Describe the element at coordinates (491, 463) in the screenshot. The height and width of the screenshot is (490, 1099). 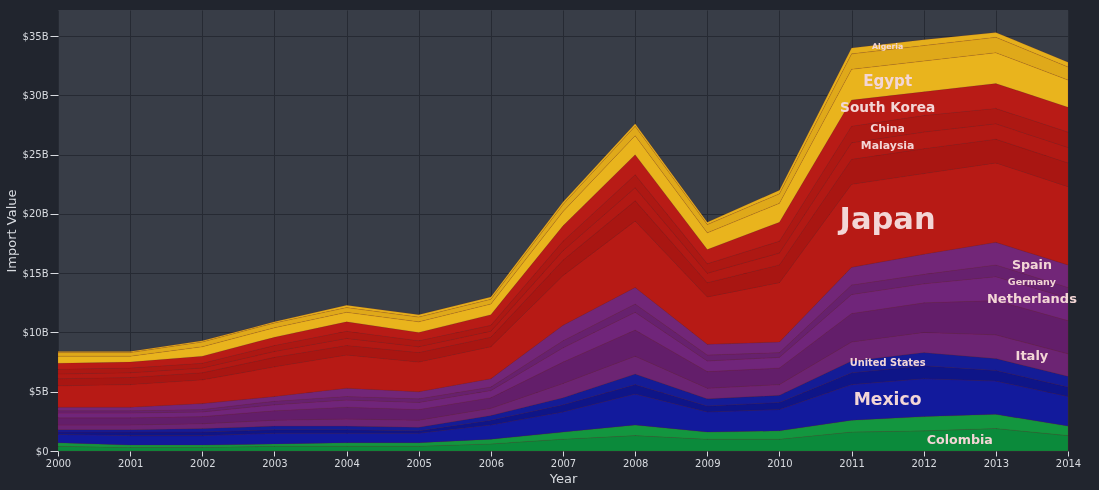
I see `x-tick-label: 2006` at that location.